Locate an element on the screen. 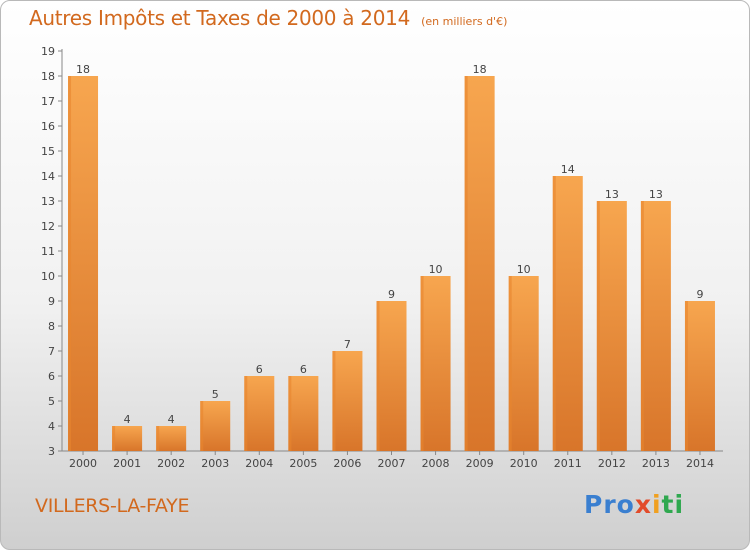 The width and height of the screenshot is (750, 550). x-tick-label: 2009 is located at coordinates (480, 463).